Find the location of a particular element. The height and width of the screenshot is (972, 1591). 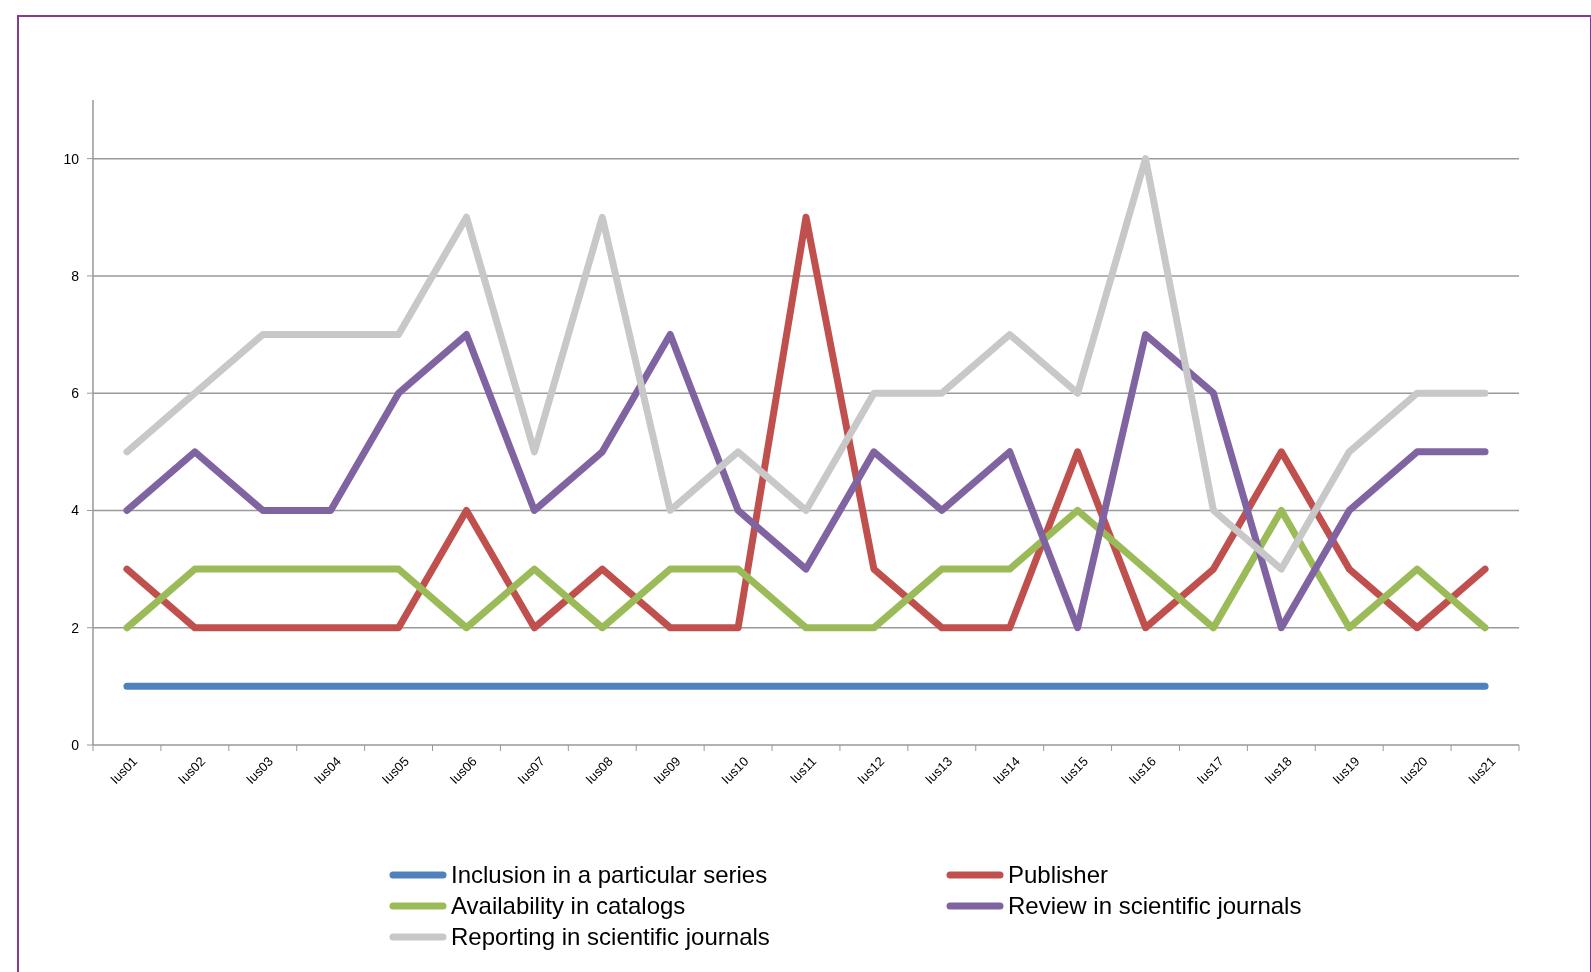

y-tick-label: 2 is located at coordinates (75, 627).